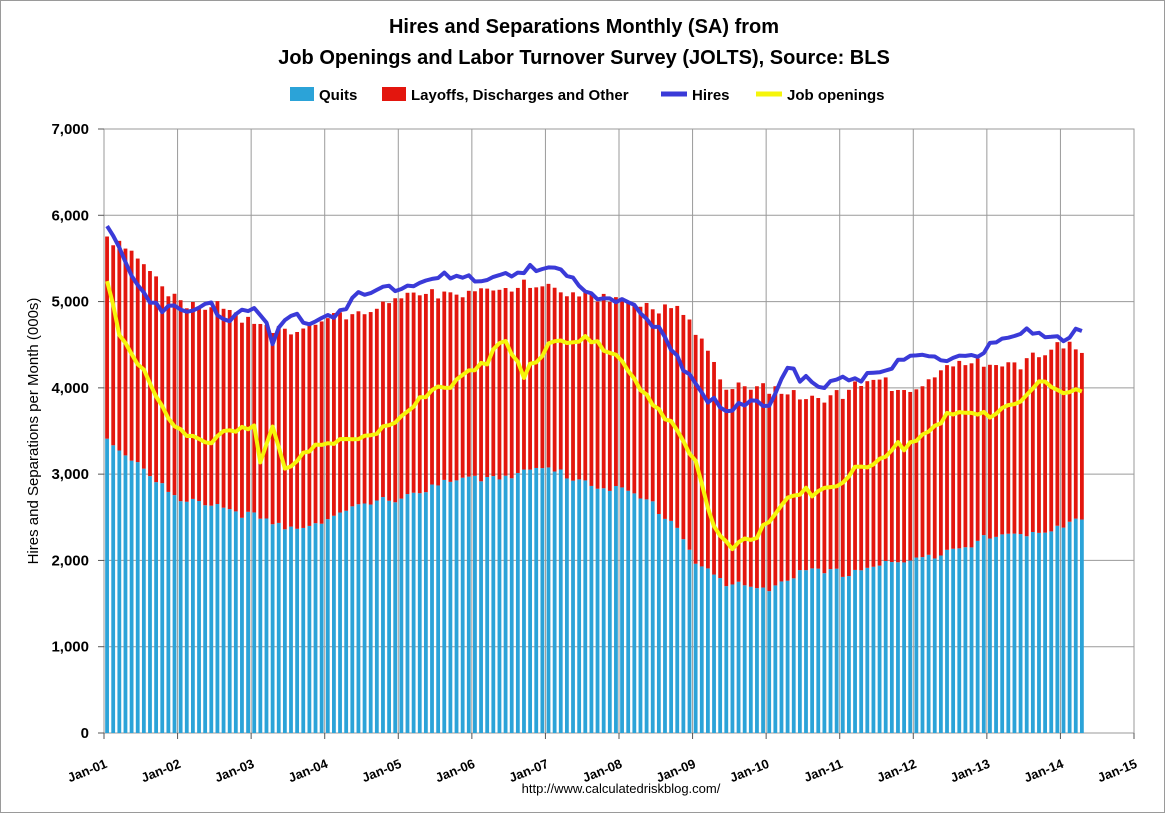 The width and height of the screenshot is (1167, 815). I want to click on x-tick-label: Jan-13, so click(970, 770).